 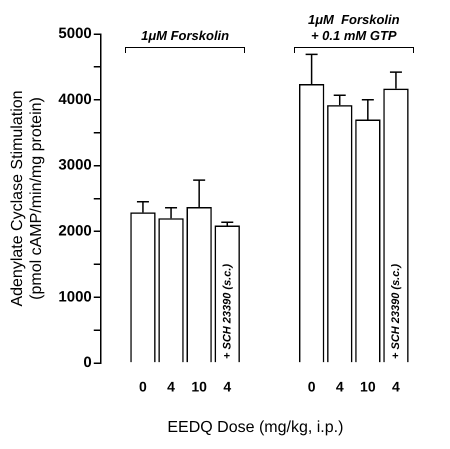 What do you see at coordinates (255, 427) in the screenshot?
I see `x-axis-title: EEDQ Dose (mg/kg, i.p.)` at bounding box center [255, 427].